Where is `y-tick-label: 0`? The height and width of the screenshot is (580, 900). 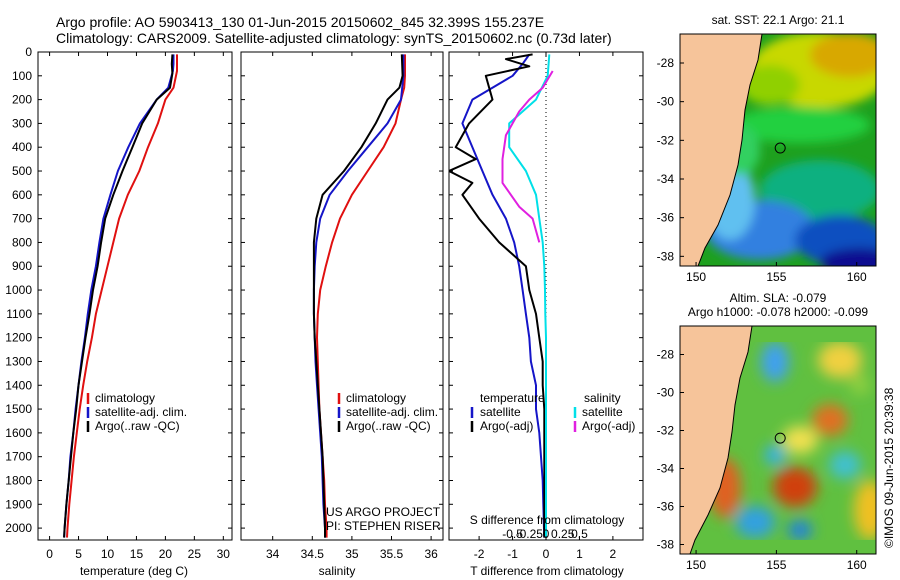
y-tick-label: 0 is located at coordinates (28, 52).